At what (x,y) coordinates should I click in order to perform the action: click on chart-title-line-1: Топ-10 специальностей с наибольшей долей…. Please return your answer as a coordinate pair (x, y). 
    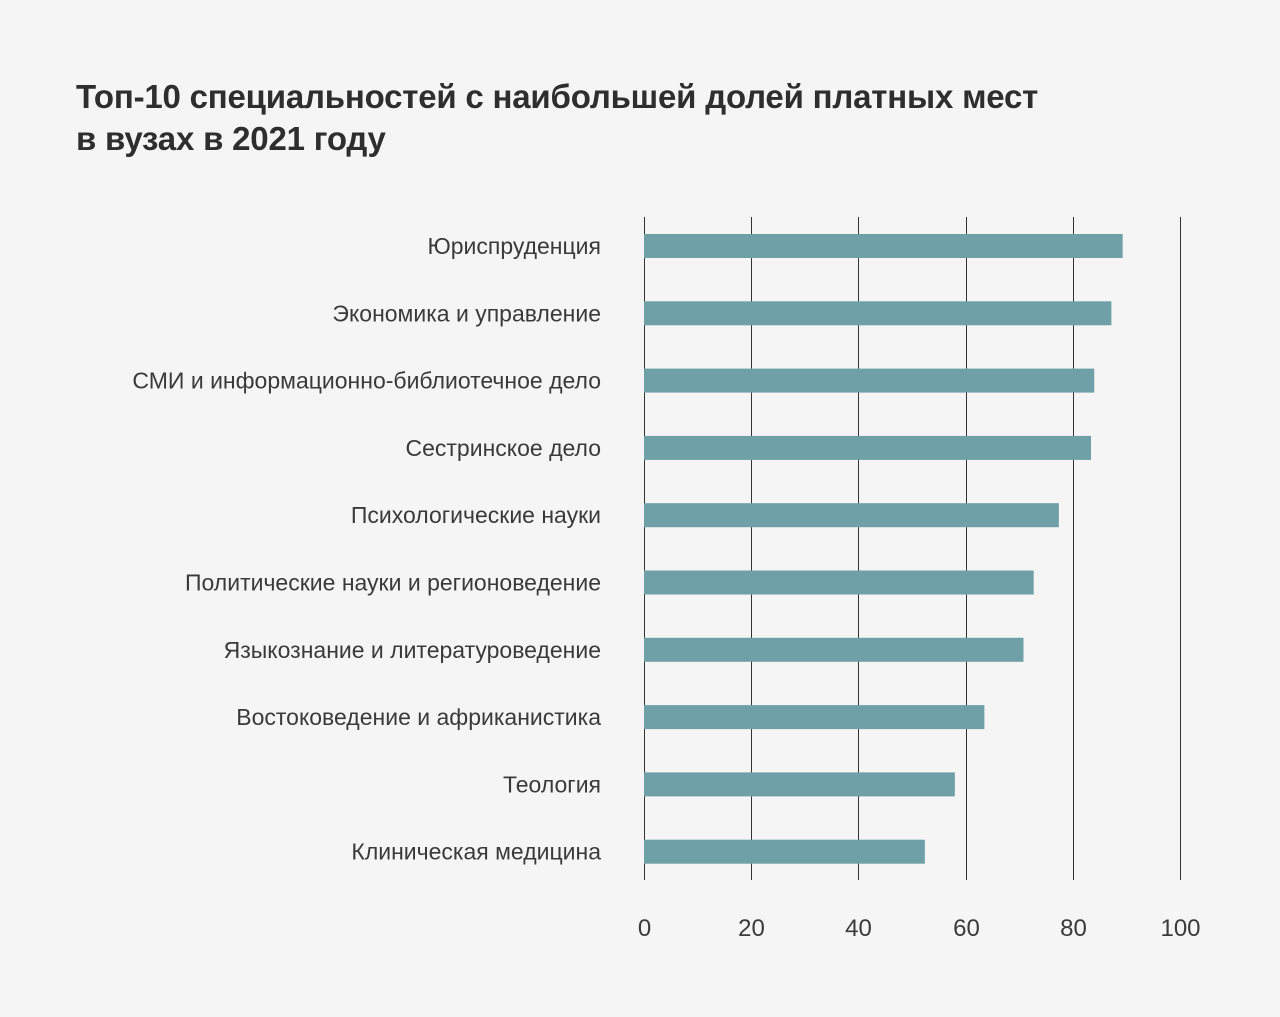
    Looking at the image, I should click on (557, 96).